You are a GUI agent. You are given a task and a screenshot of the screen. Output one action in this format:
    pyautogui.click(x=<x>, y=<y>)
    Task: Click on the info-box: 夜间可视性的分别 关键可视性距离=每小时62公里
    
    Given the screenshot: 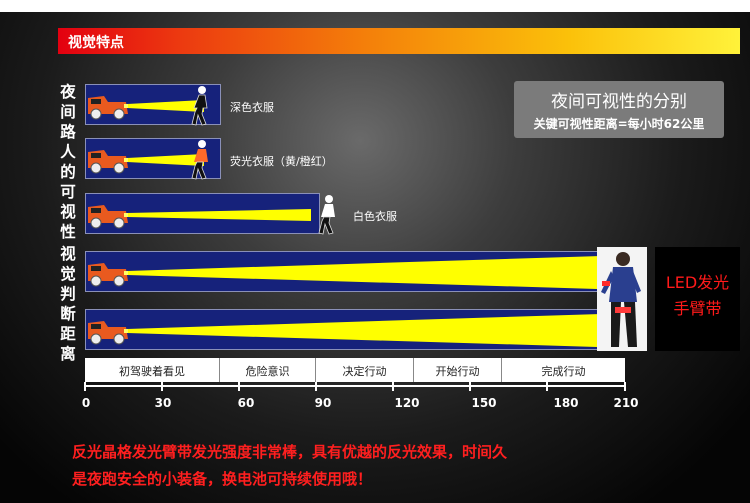 What is the action you would take?
    pyautogui.click(x=619, y=109)
    